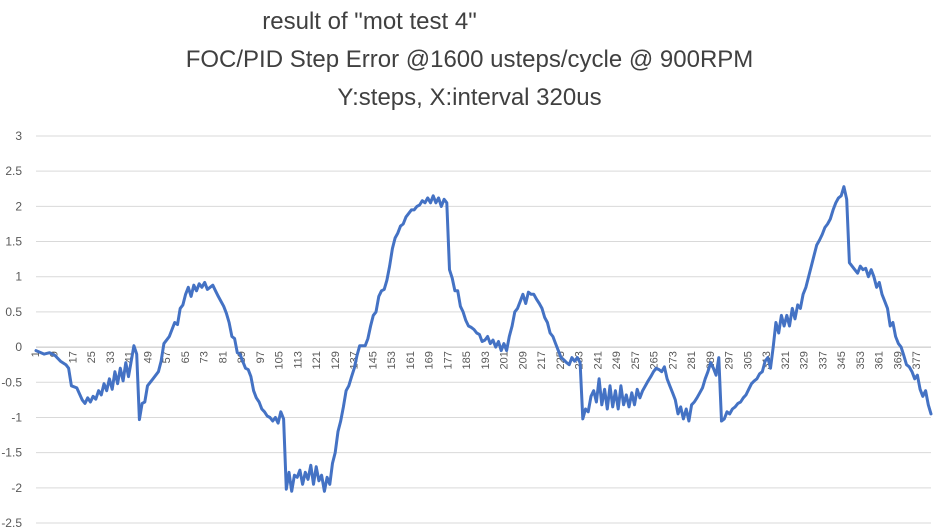 This screenshot has width=939, height=528. Describe the element at coordinates (469, 97) in the screenshot. I see `chart-subtitle-line-2: Y:steps, X:interval 320us` at that location.